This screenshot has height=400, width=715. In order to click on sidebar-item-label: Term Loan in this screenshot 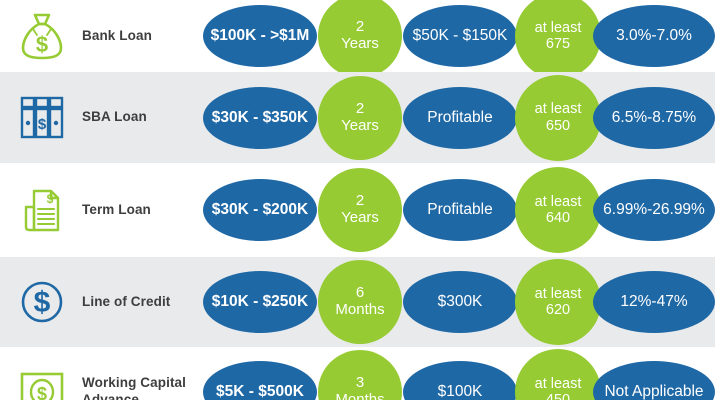, I will do `click(116, 209)`.